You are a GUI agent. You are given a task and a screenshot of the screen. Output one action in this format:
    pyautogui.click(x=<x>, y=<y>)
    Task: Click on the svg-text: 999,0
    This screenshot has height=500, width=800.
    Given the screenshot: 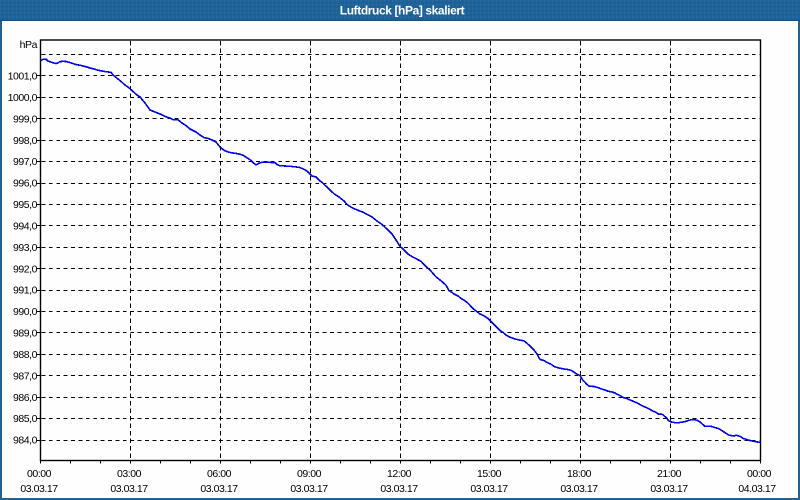 What is the action you would take?
    pyautogui.click(x=25, y=119)
    